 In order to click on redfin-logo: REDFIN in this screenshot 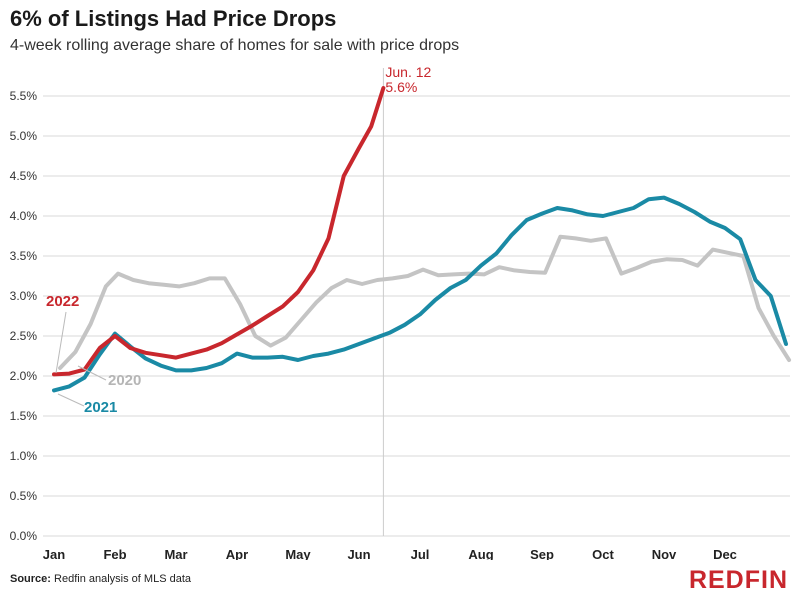, I will do `click(738, 580)`.